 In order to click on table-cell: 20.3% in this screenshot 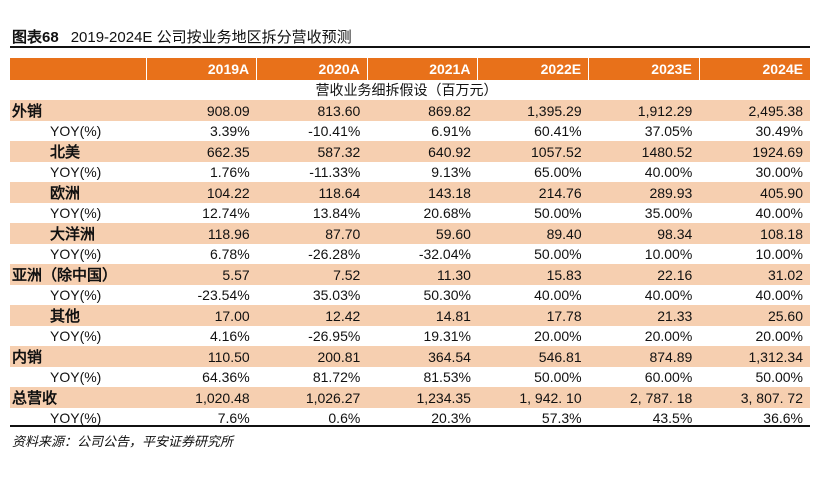, I will do `click(422, 418)`.